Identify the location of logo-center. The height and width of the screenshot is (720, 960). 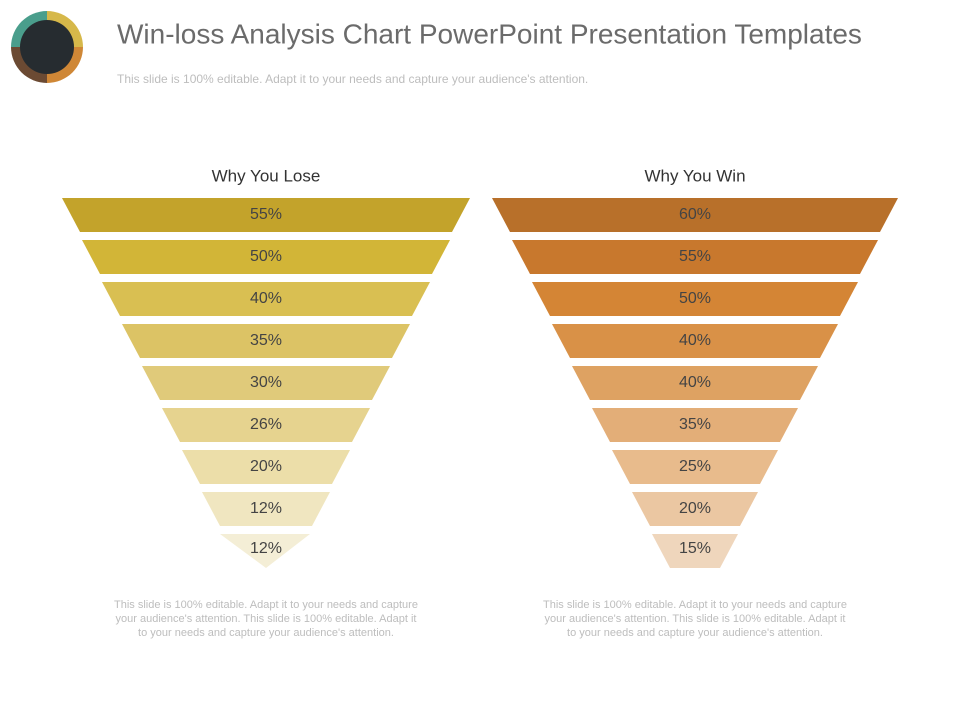
(47, 47).